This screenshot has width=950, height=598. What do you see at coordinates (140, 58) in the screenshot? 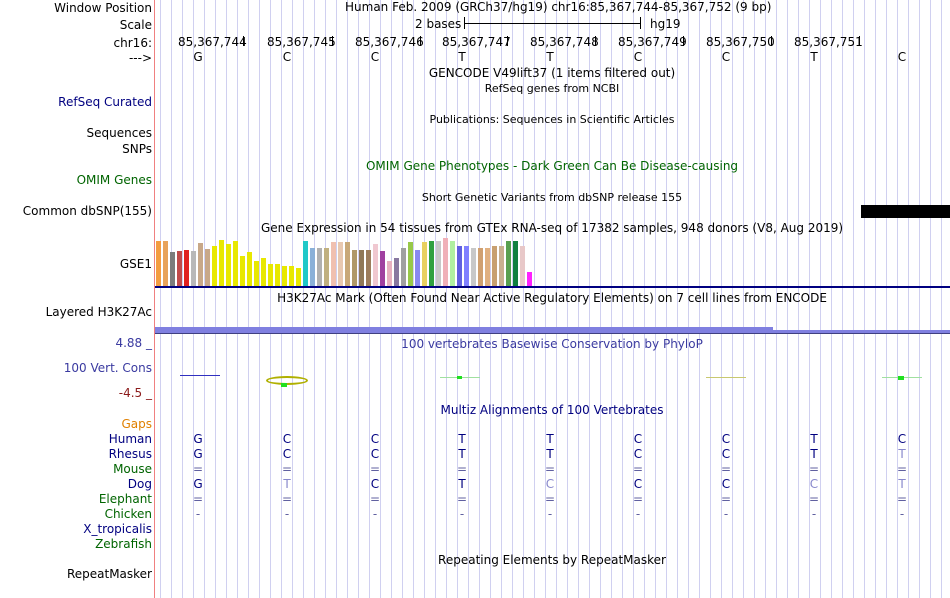
I see `strand-label: --->` at bounding box center [140, 58].